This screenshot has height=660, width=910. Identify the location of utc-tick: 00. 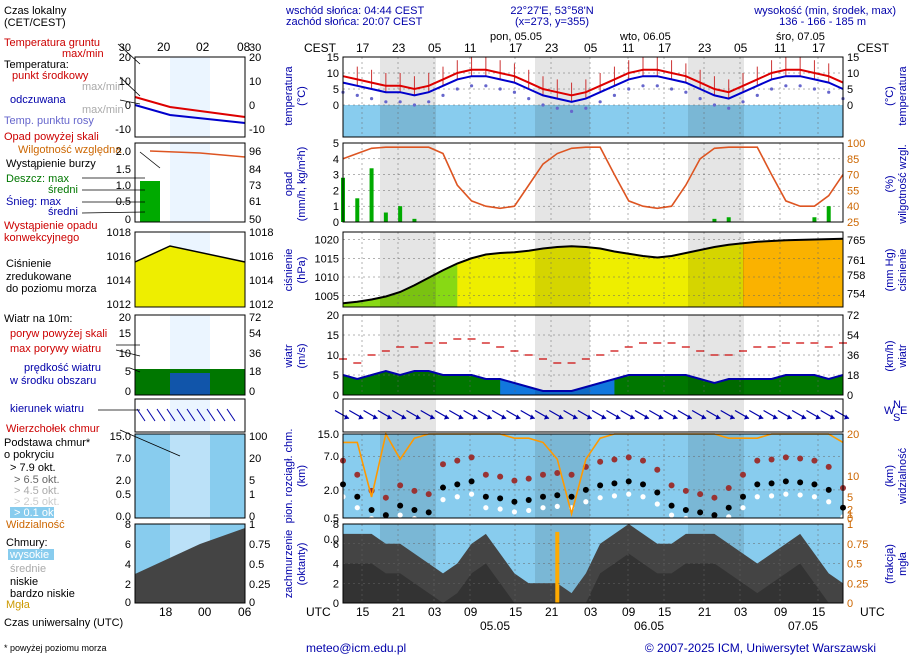
(205, 612).